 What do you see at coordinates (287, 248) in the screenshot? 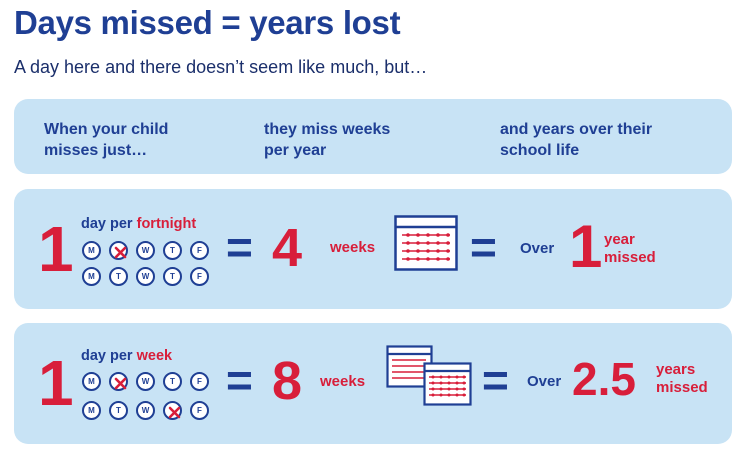
I see `weeks-count: 4` at bounding box center [287, 248].